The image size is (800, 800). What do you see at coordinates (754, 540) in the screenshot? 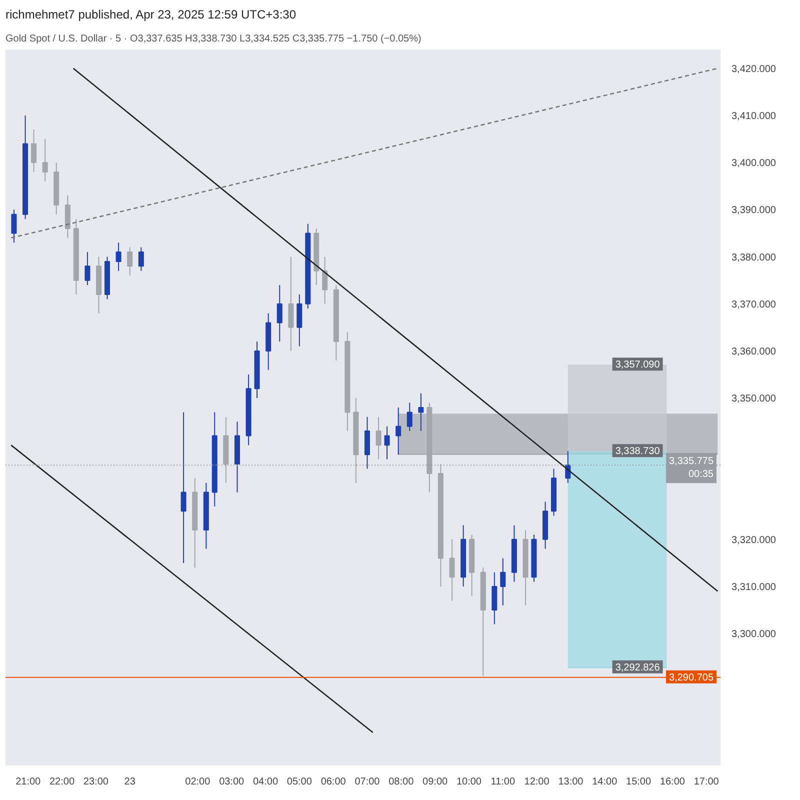
I see `y-tick-label: 3,320.000` at bounding box center [754, 540].